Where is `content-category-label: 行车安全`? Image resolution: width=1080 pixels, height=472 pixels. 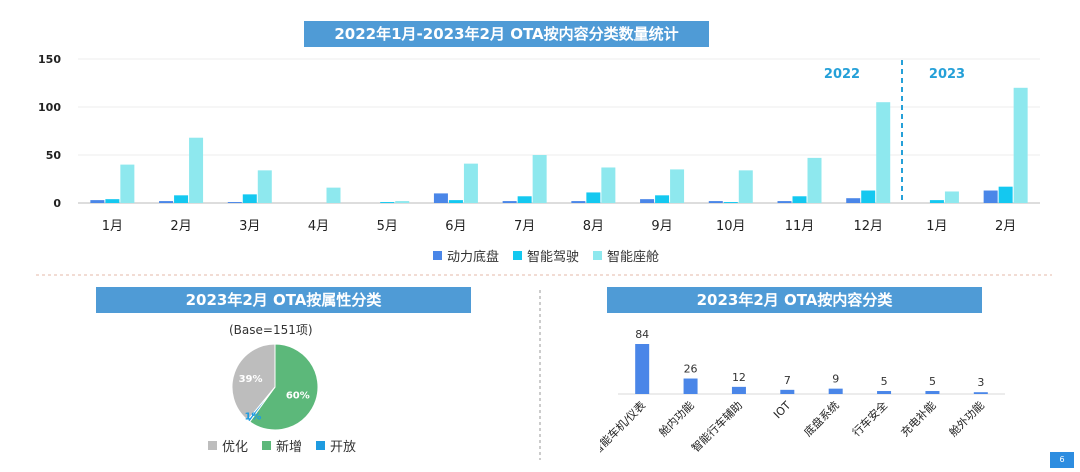
content-category-label: 行车安全 is located at coordinates (869, 418).